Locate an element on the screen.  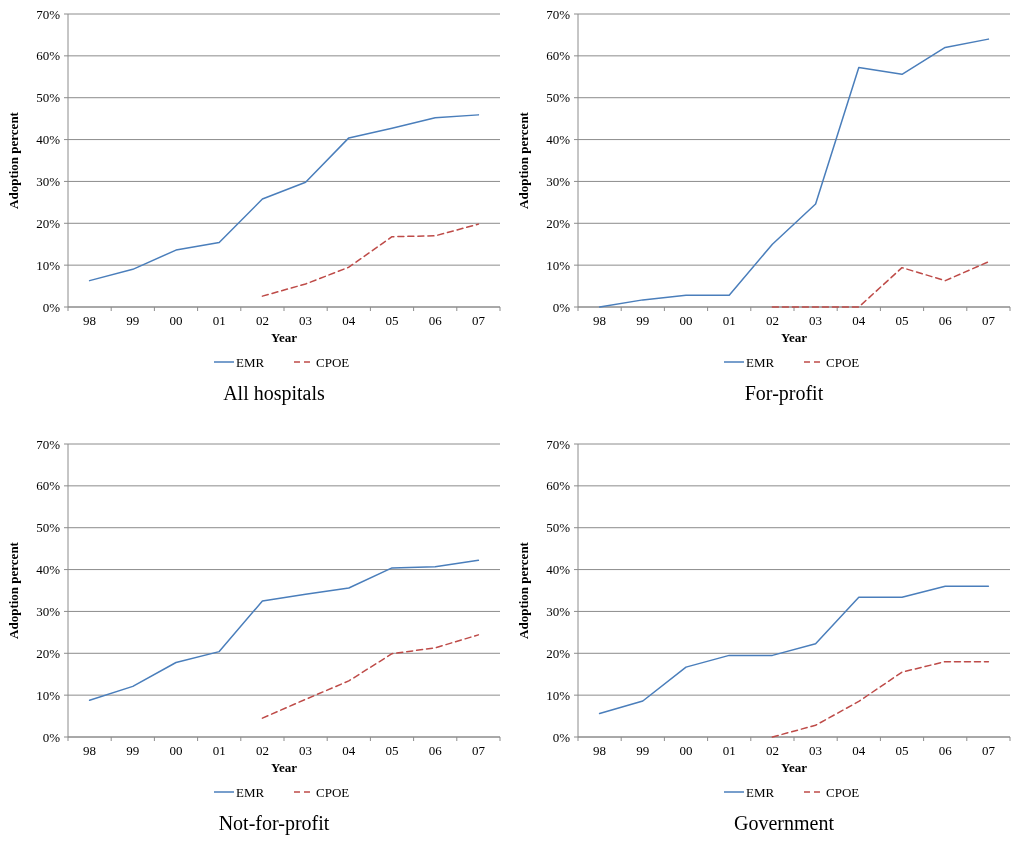
text: Not-for-profit is located at coordinates (274, 823).